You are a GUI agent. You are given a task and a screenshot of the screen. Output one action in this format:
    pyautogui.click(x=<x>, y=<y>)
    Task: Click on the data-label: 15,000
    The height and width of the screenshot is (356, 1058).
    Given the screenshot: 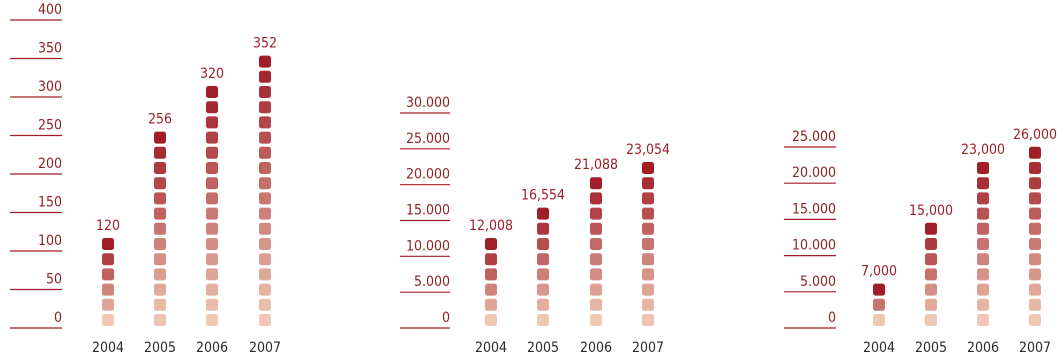 What is the action you would take?
    pyautogui.click(x=931, y=211)
    